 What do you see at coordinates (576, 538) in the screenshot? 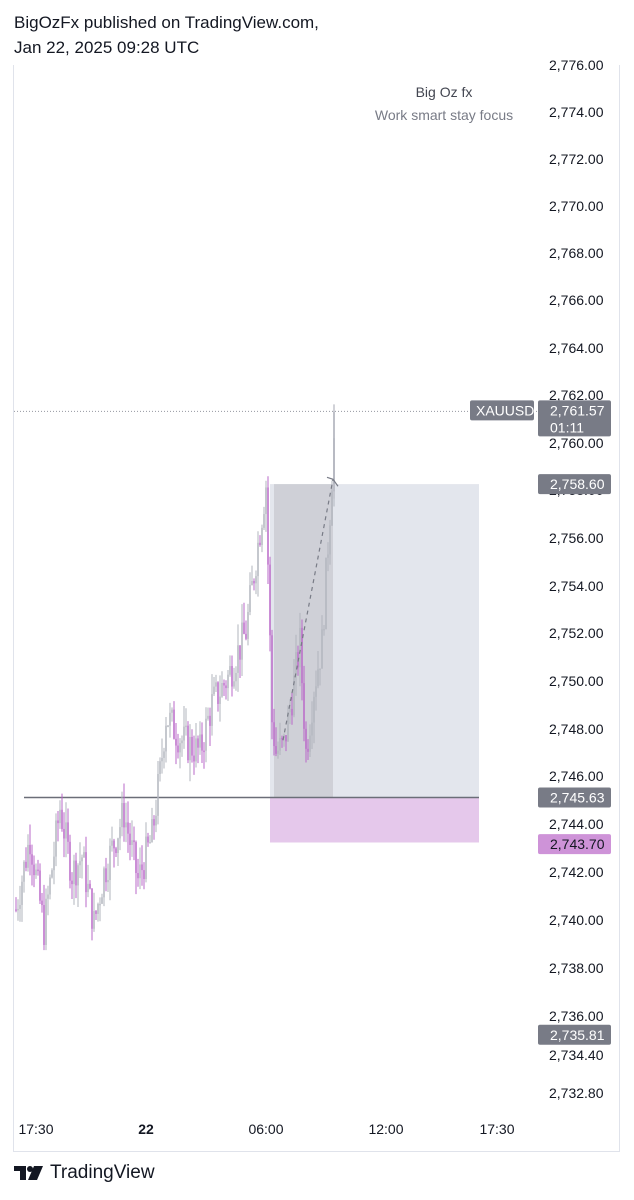
I see `y-axis-tick-label: 2,756.00` at bounding box center [576, 538].